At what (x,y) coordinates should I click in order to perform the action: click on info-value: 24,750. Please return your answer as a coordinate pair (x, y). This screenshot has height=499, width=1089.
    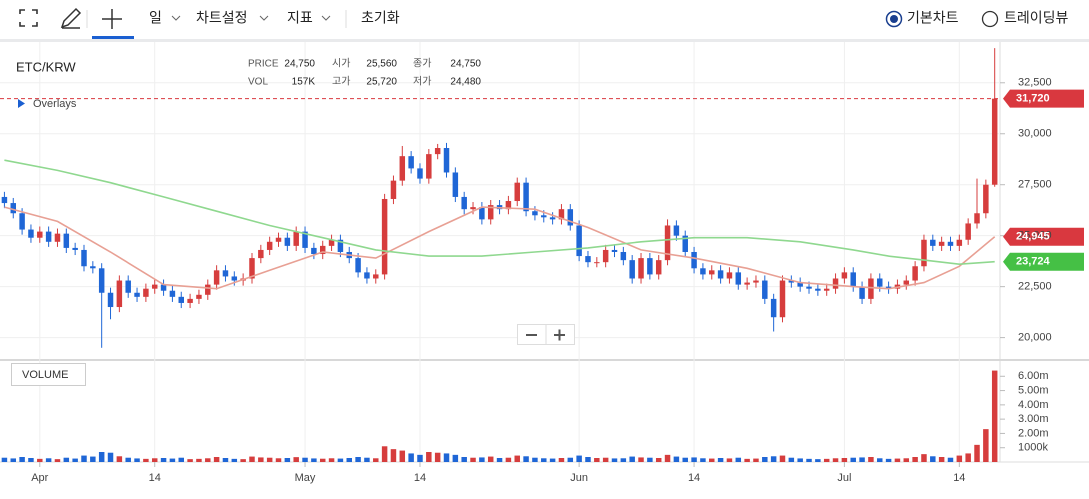
    Looking at the image, I should click on (299, 64).